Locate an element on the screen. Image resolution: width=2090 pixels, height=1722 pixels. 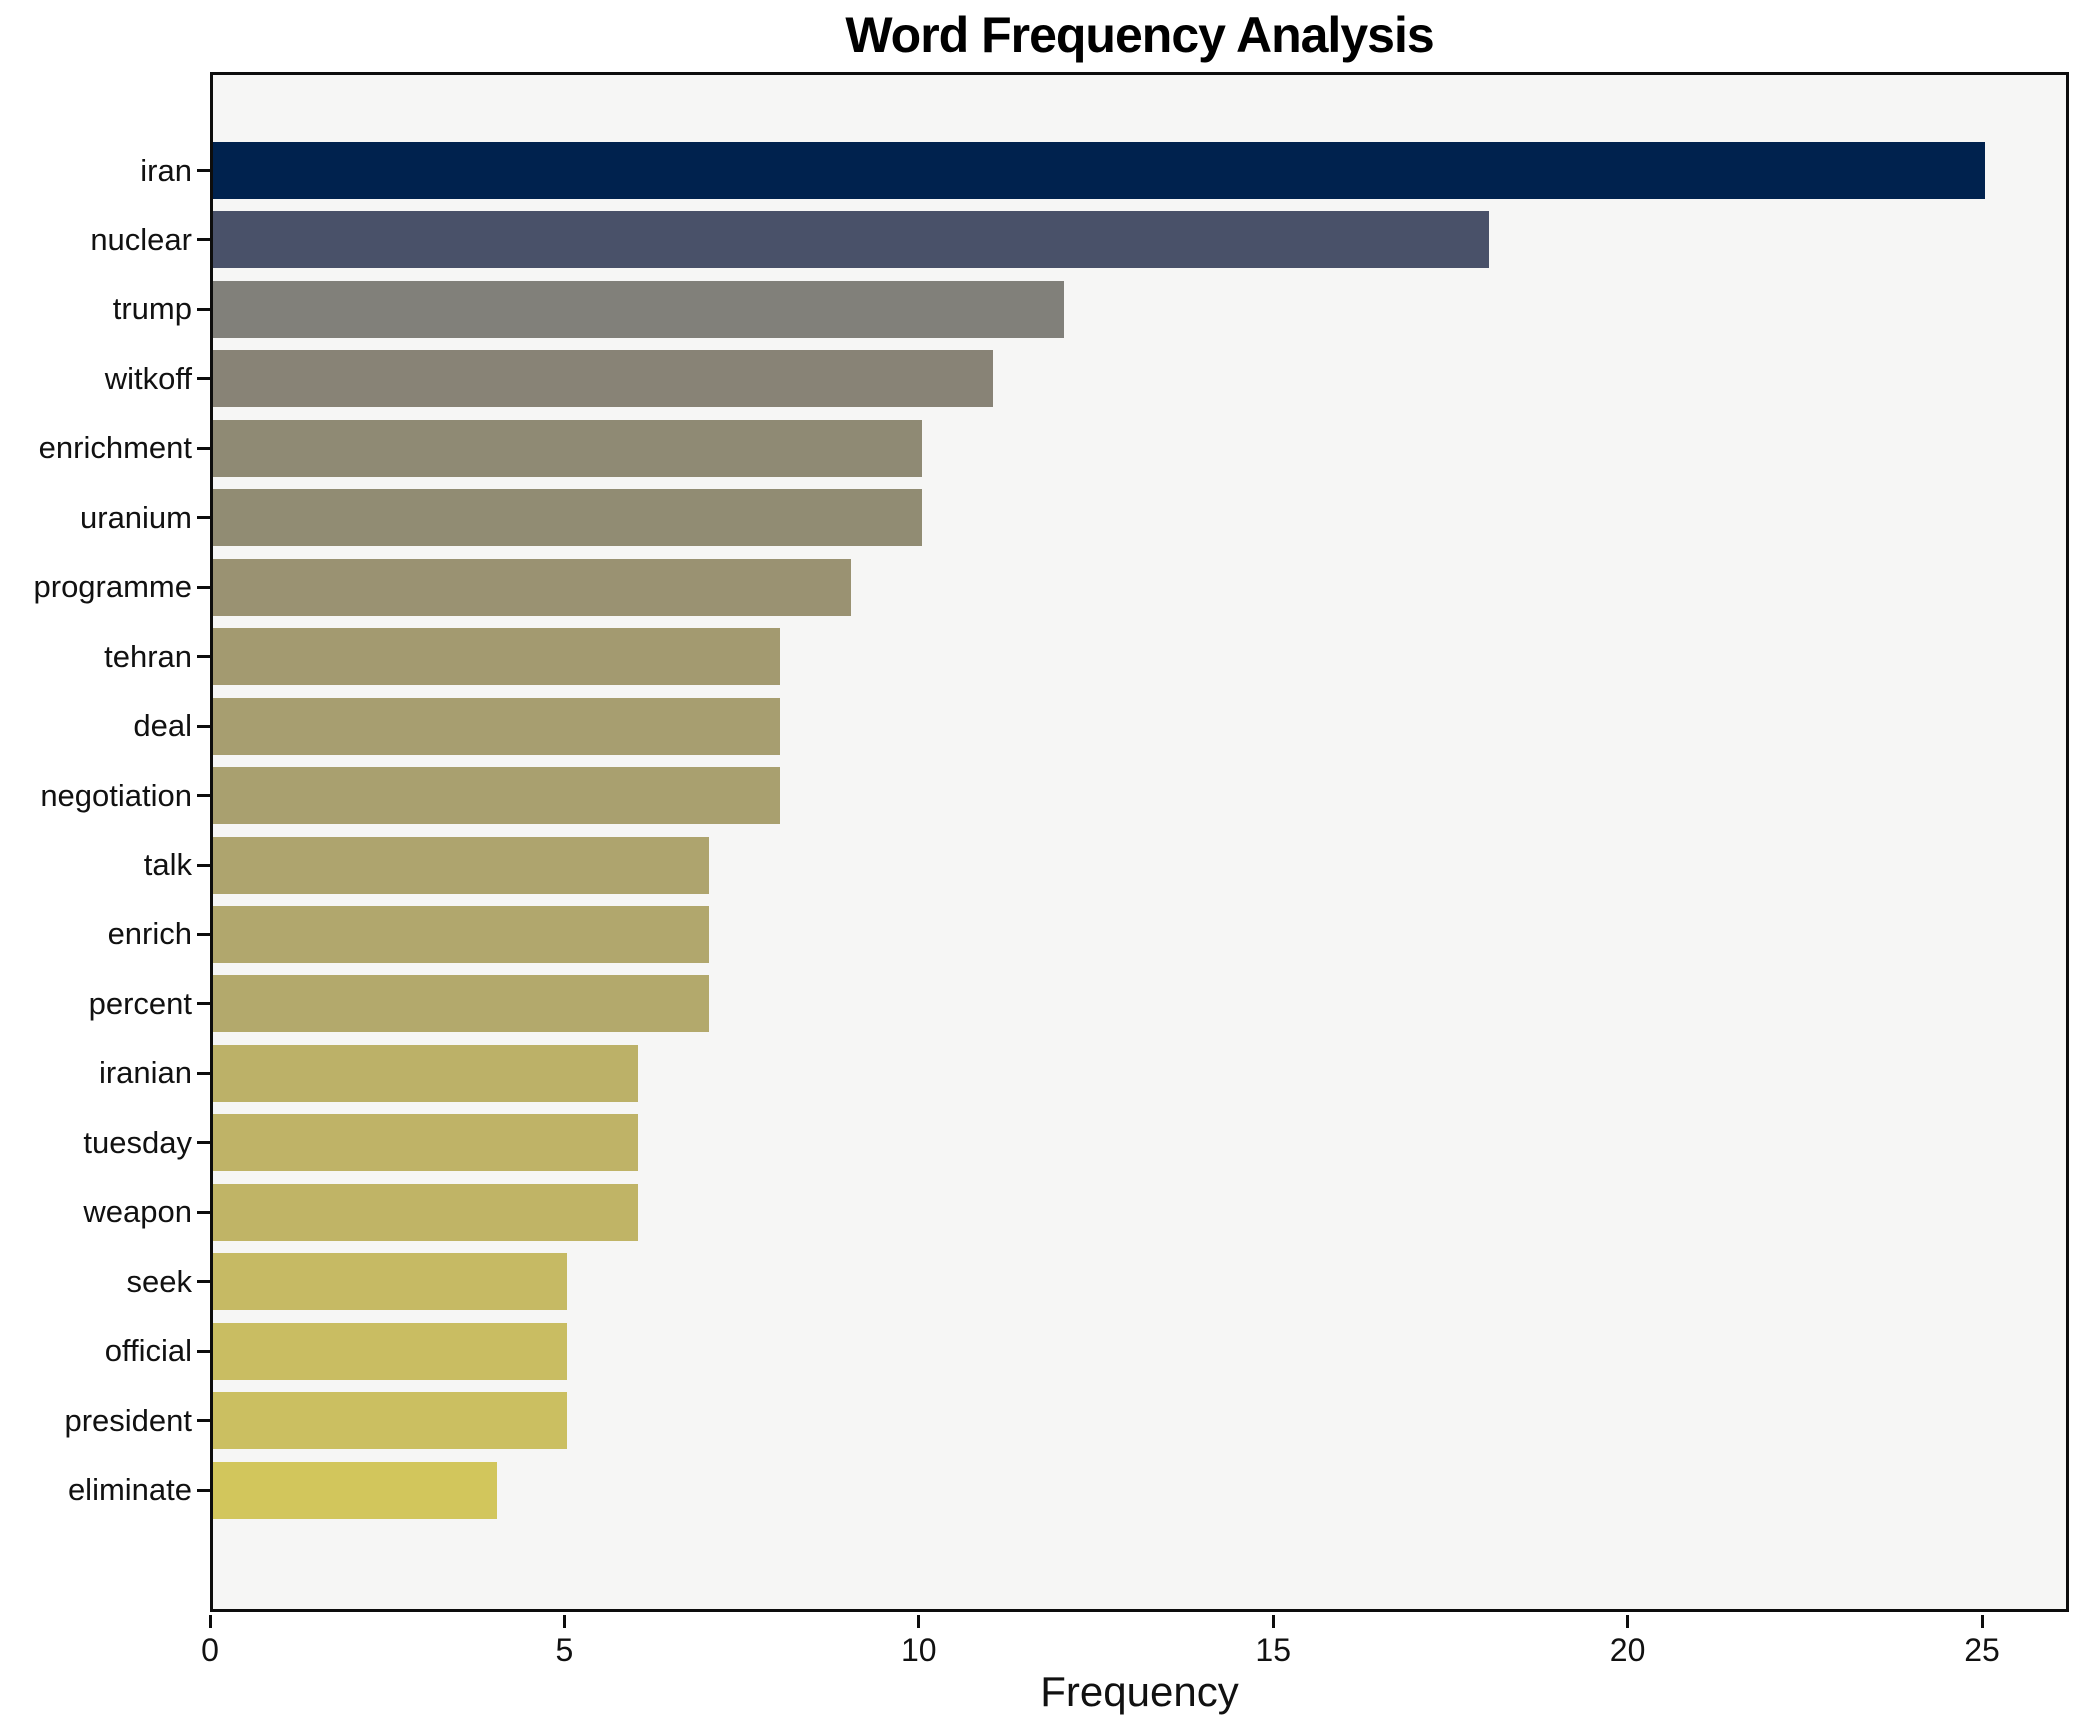
y-tick-label-tuesday: tuesday is located at coordinates (137, 1142).